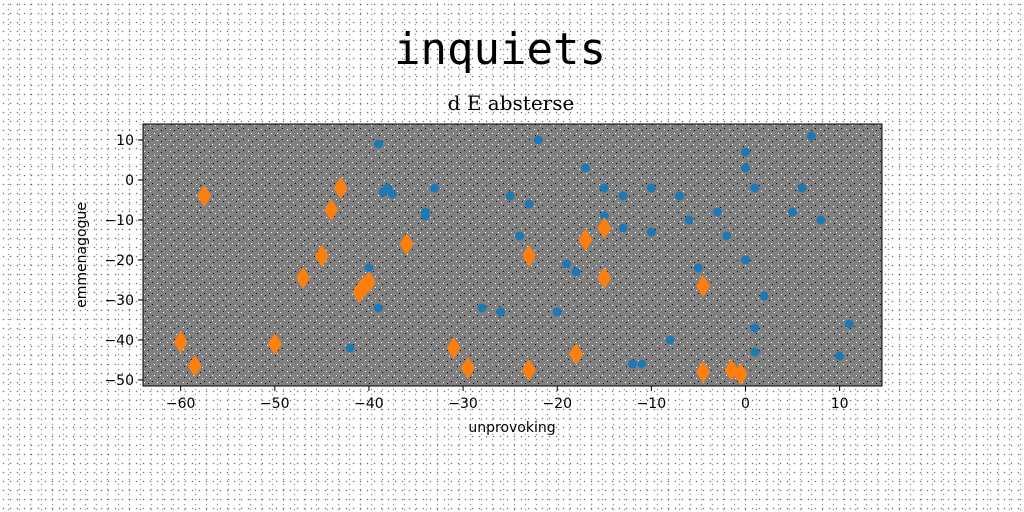  I want to click on x-tick-label: −10, so click(652, 404).